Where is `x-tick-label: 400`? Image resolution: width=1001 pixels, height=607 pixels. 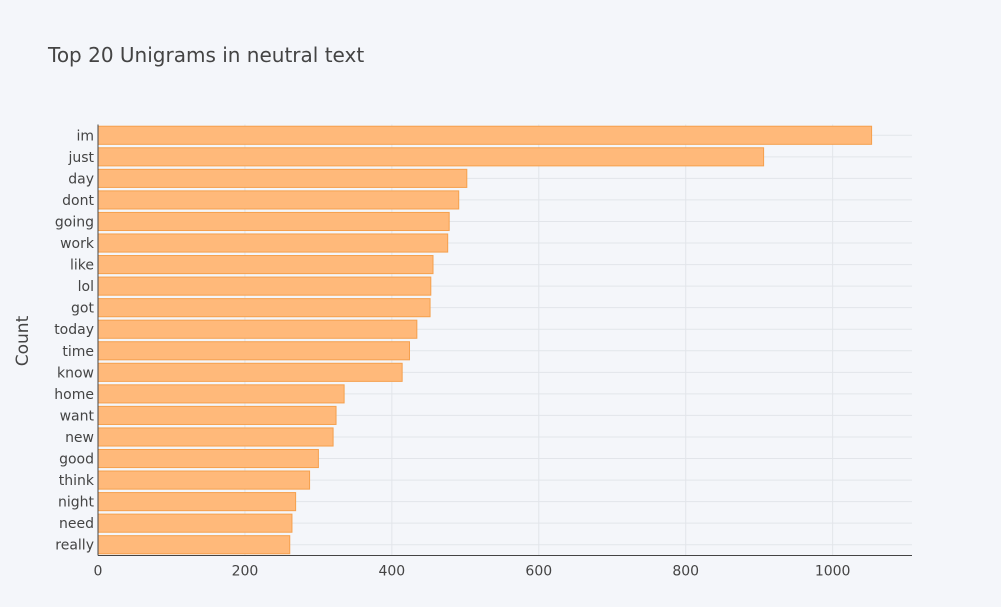
x-tick-label: 400 is located at coordinates (391, 572).